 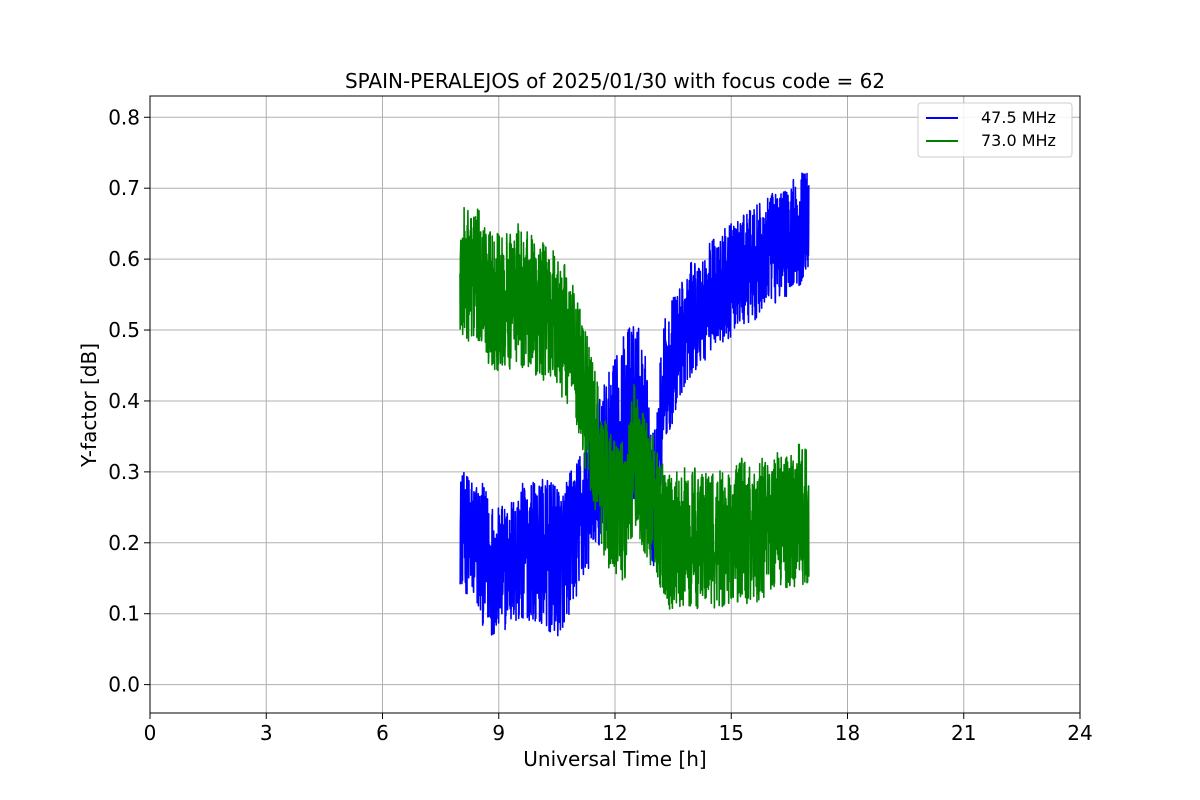 I want to click on x-tick-label: 24, so click(x=1079, y=733).